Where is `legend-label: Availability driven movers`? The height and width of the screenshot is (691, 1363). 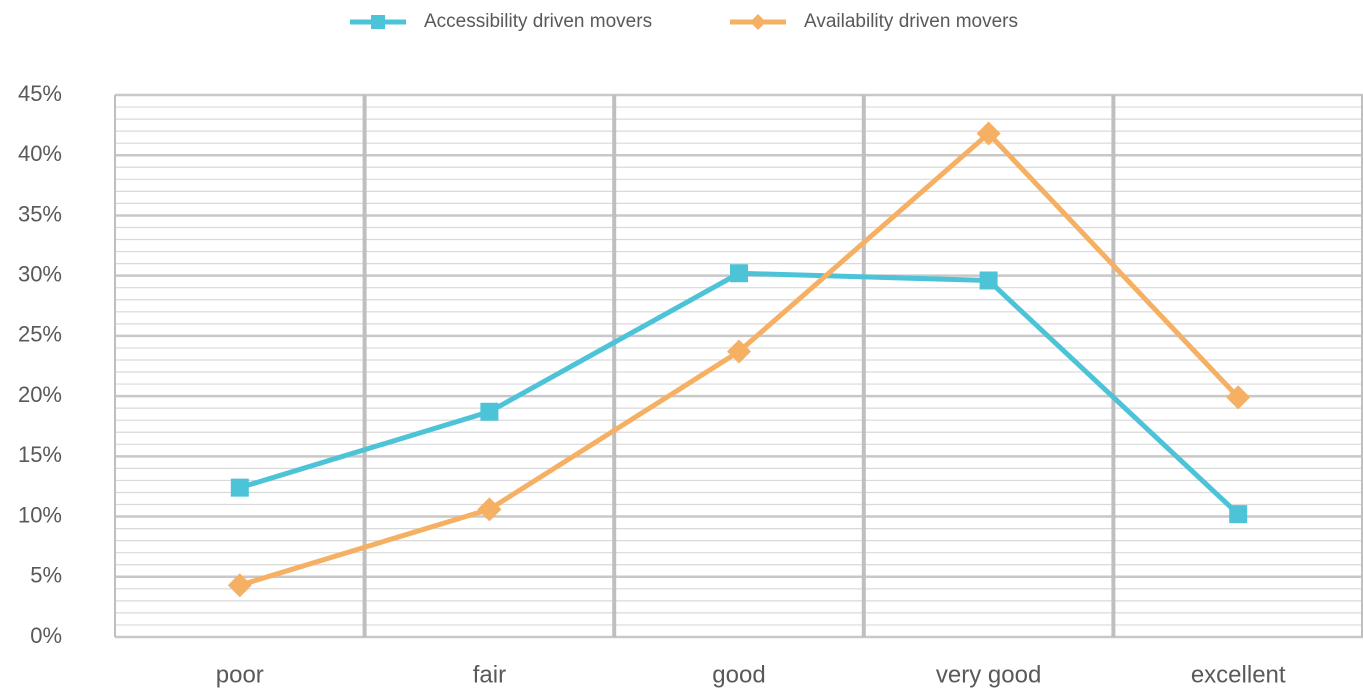 legend-label: Availability driven movers is located at coordinates (911, 21).